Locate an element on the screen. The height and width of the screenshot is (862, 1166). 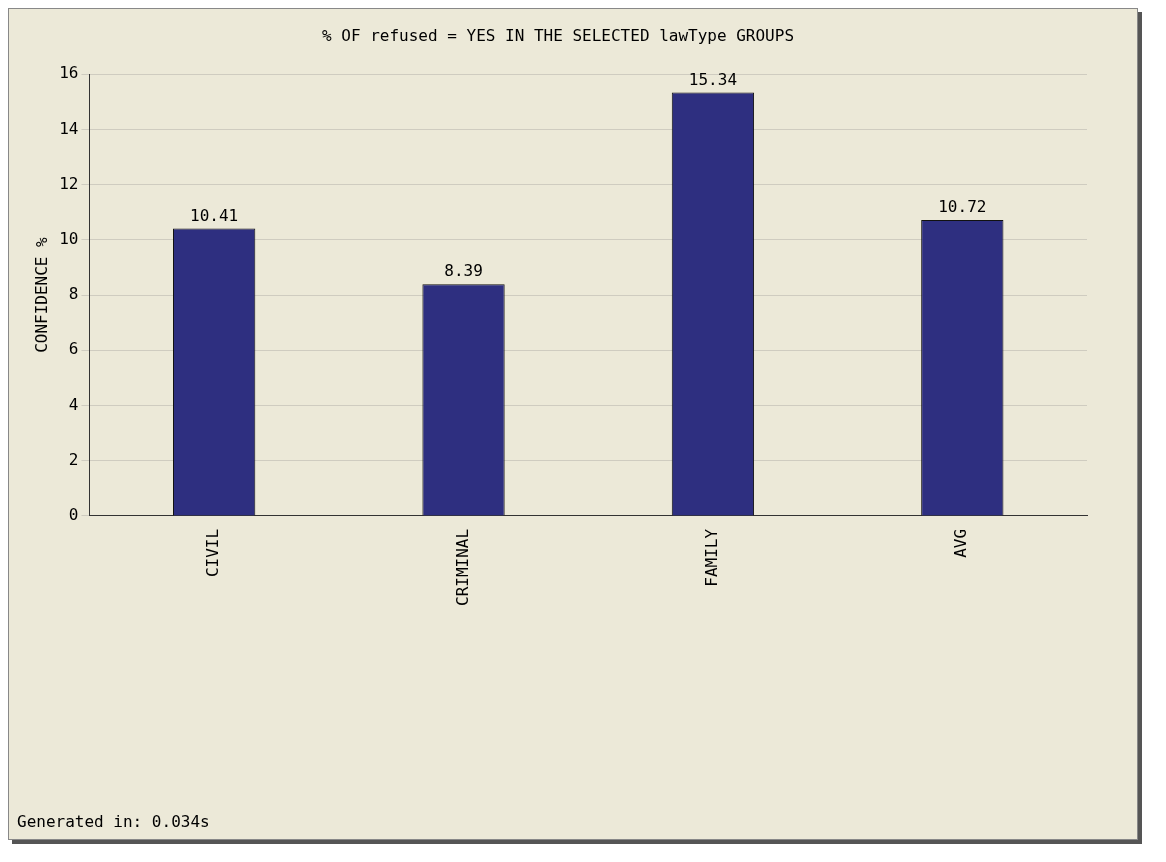
x-tick-label: CIVIL is located at coordinates (213, 553).